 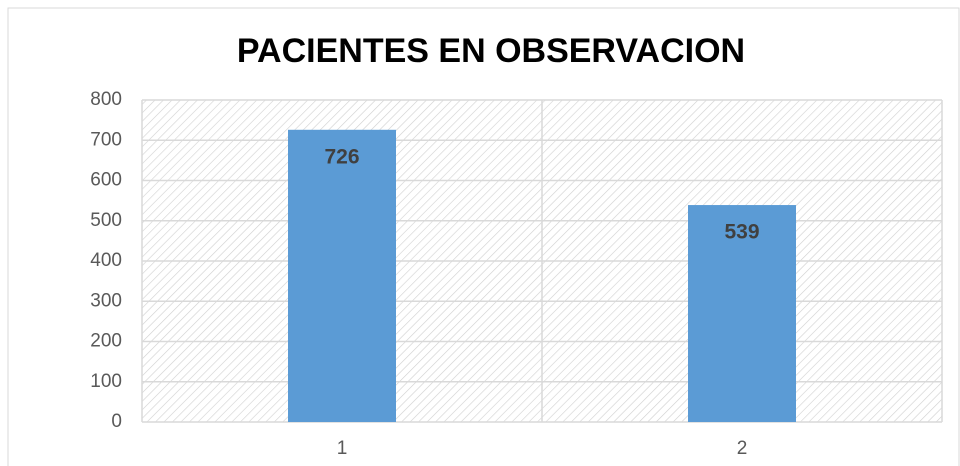 I want to click on y-tick-label: 200, so click(x=106, y=341).